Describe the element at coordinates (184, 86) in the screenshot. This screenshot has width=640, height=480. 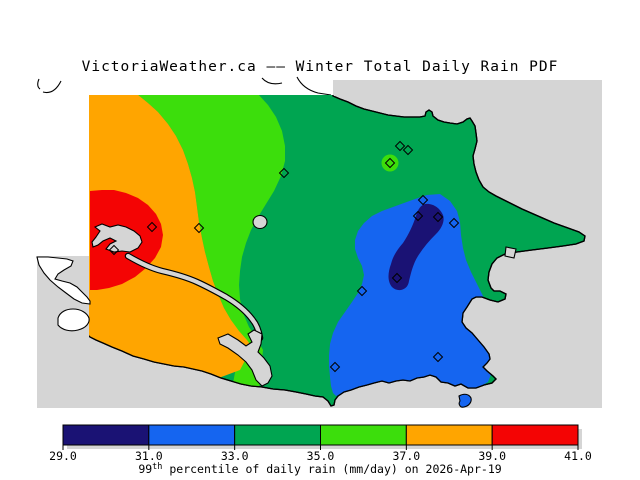
I see `coastline-arcs` at that location.